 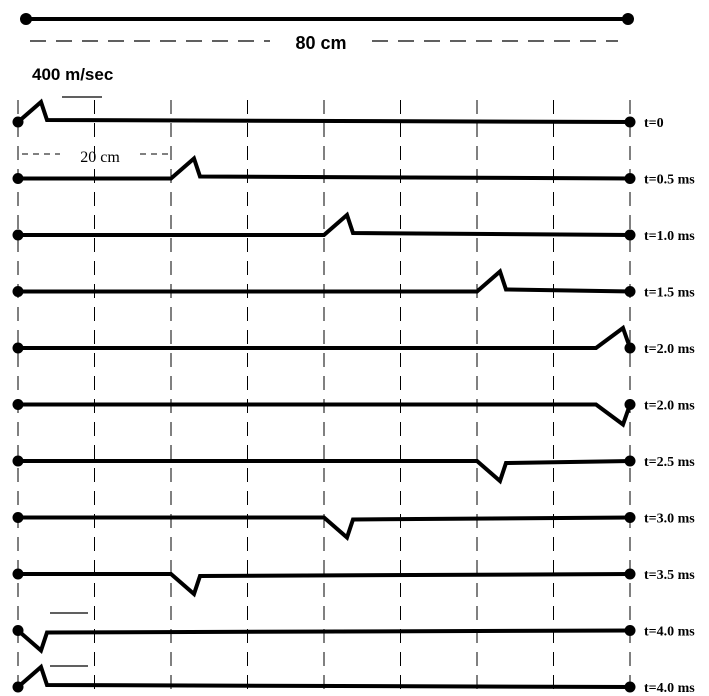 What do you see at coordinates (669, 575) in the screenshot?
I see `time-label: t=3.5 ms` at bounding box center [669, 575].